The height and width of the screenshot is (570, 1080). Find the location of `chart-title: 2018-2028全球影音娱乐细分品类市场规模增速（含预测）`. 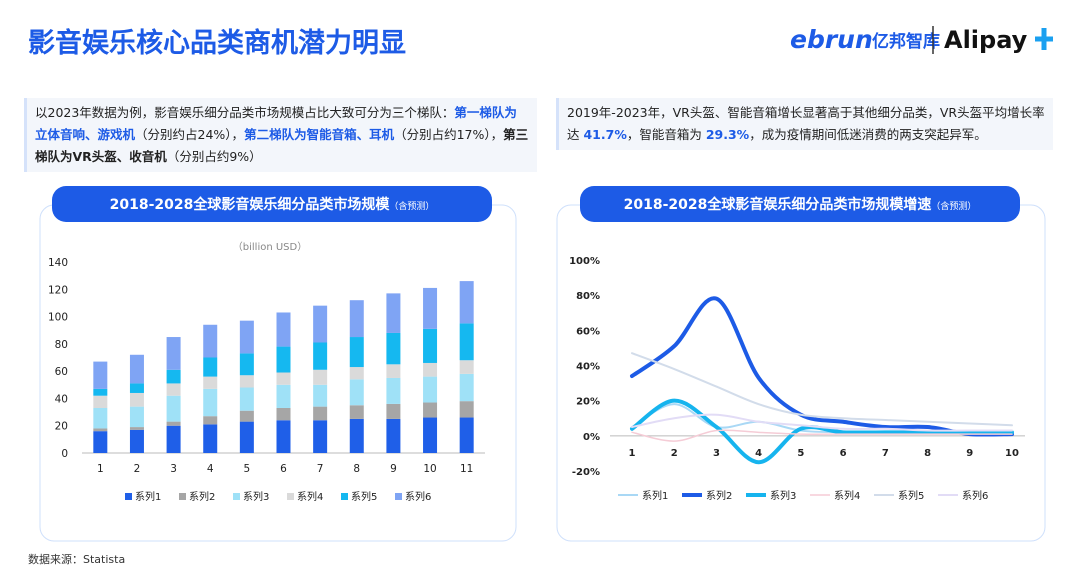

chart-title: 2018-2028全球影音娱乐细分品类市场规模增速（含预测） is located at coordinates (800, 204).